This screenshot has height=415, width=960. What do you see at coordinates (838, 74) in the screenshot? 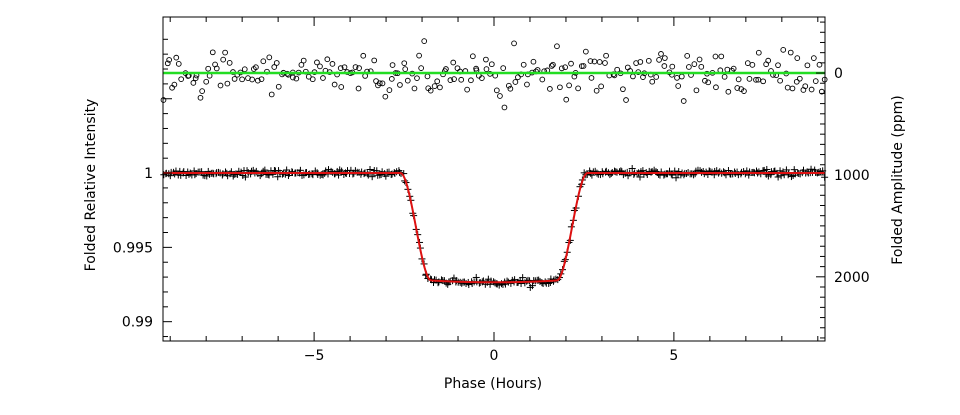
I see `y-right-tick-label: 0` at bounding box center [838, 74].